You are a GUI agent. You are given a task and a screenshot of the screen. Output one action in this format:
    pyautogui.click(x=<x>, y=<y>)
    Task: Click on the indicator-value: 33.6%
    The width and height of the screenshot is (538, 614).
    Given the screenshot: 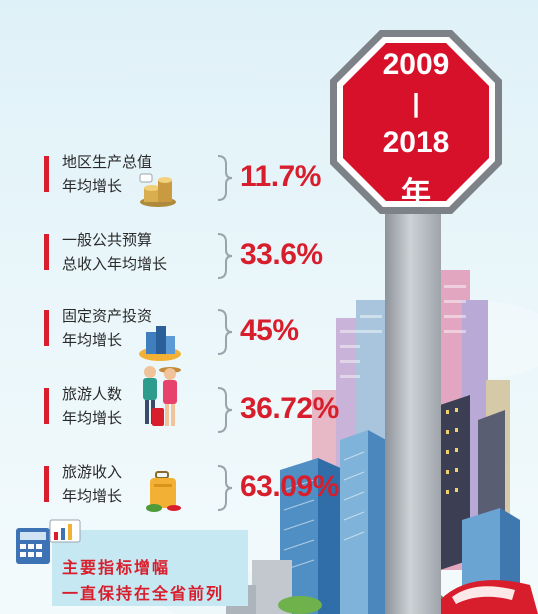 What is the action you would take?
    pyautogui.click(x=281, y=254)
    